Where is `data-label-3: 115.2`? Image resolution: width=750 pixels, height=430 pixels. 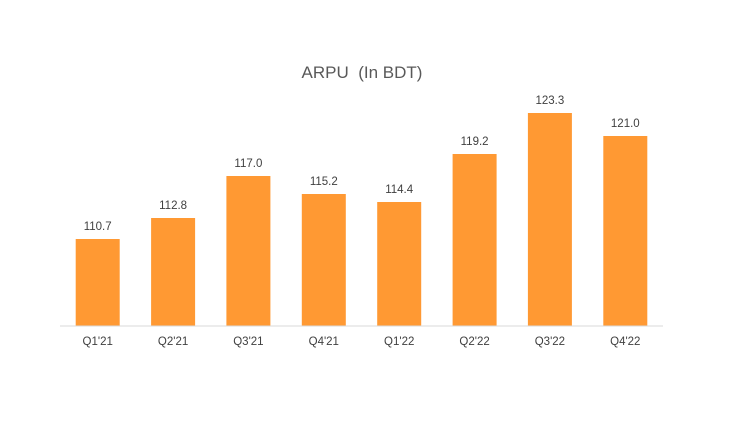 data-label-3: 115.2 is located at coordinates (324, 182).